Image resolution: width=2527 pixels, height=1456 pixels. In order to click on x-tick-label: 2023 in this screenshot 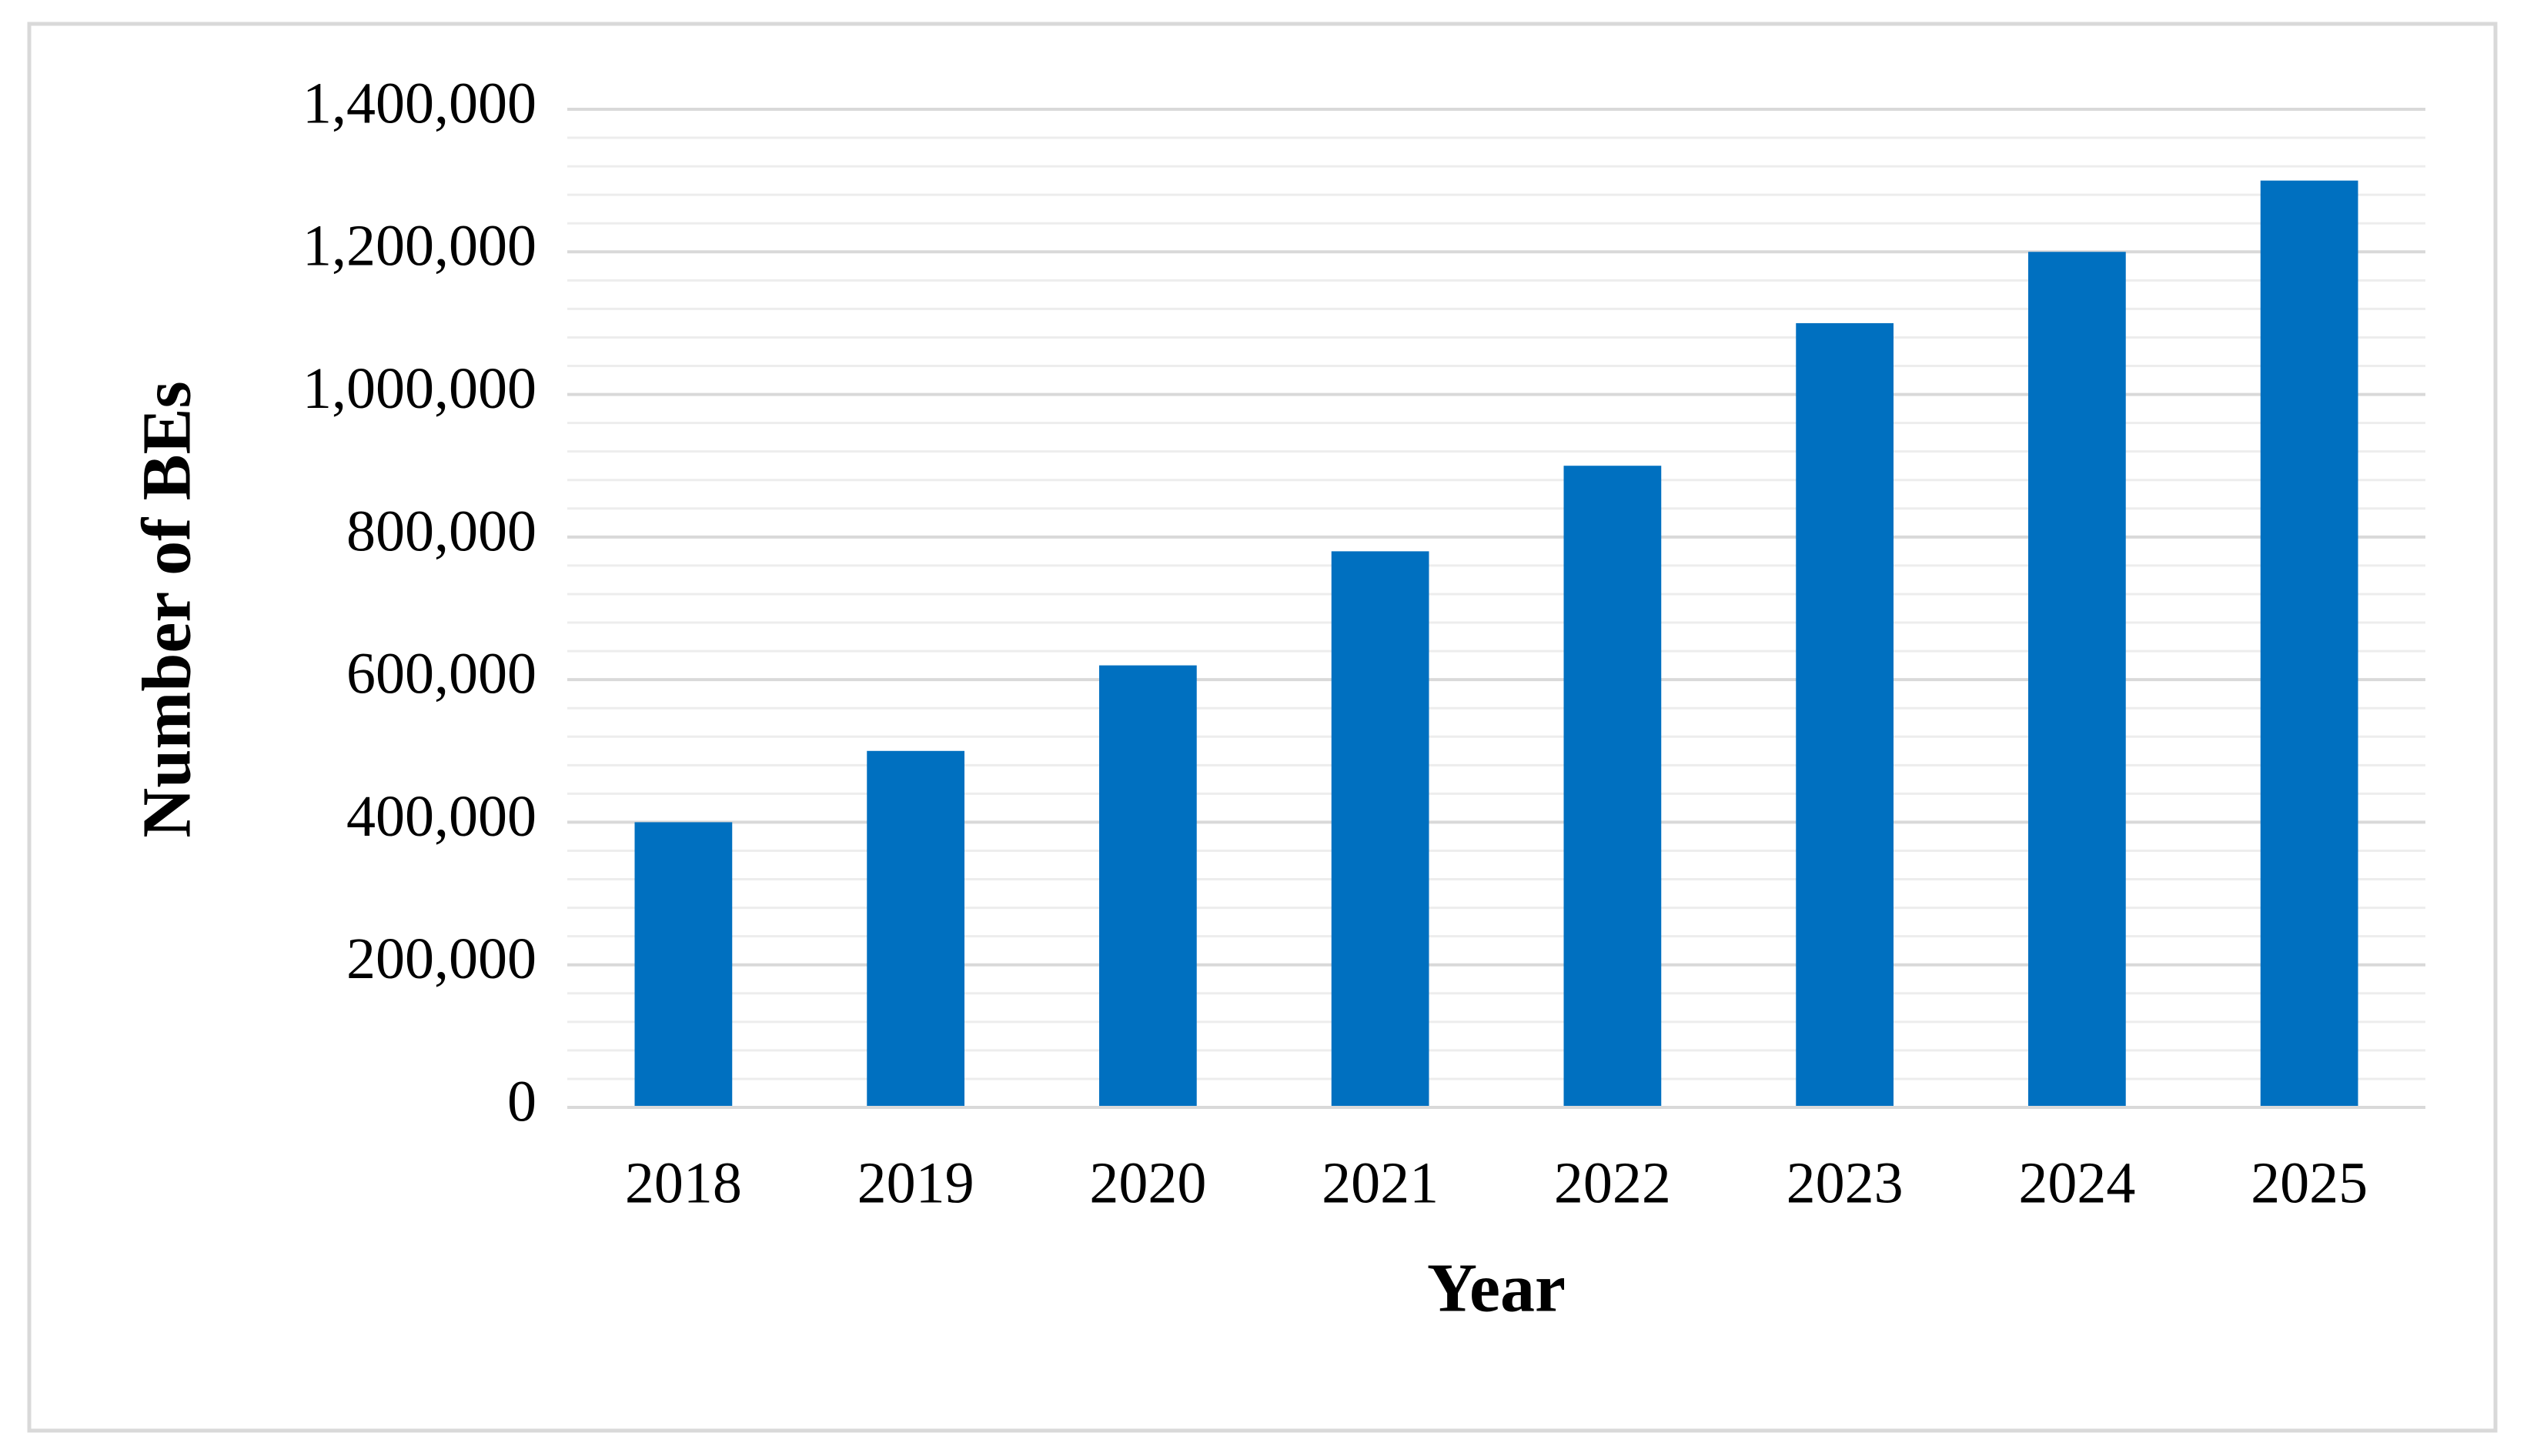, I will do `click(1845, 1183)`.